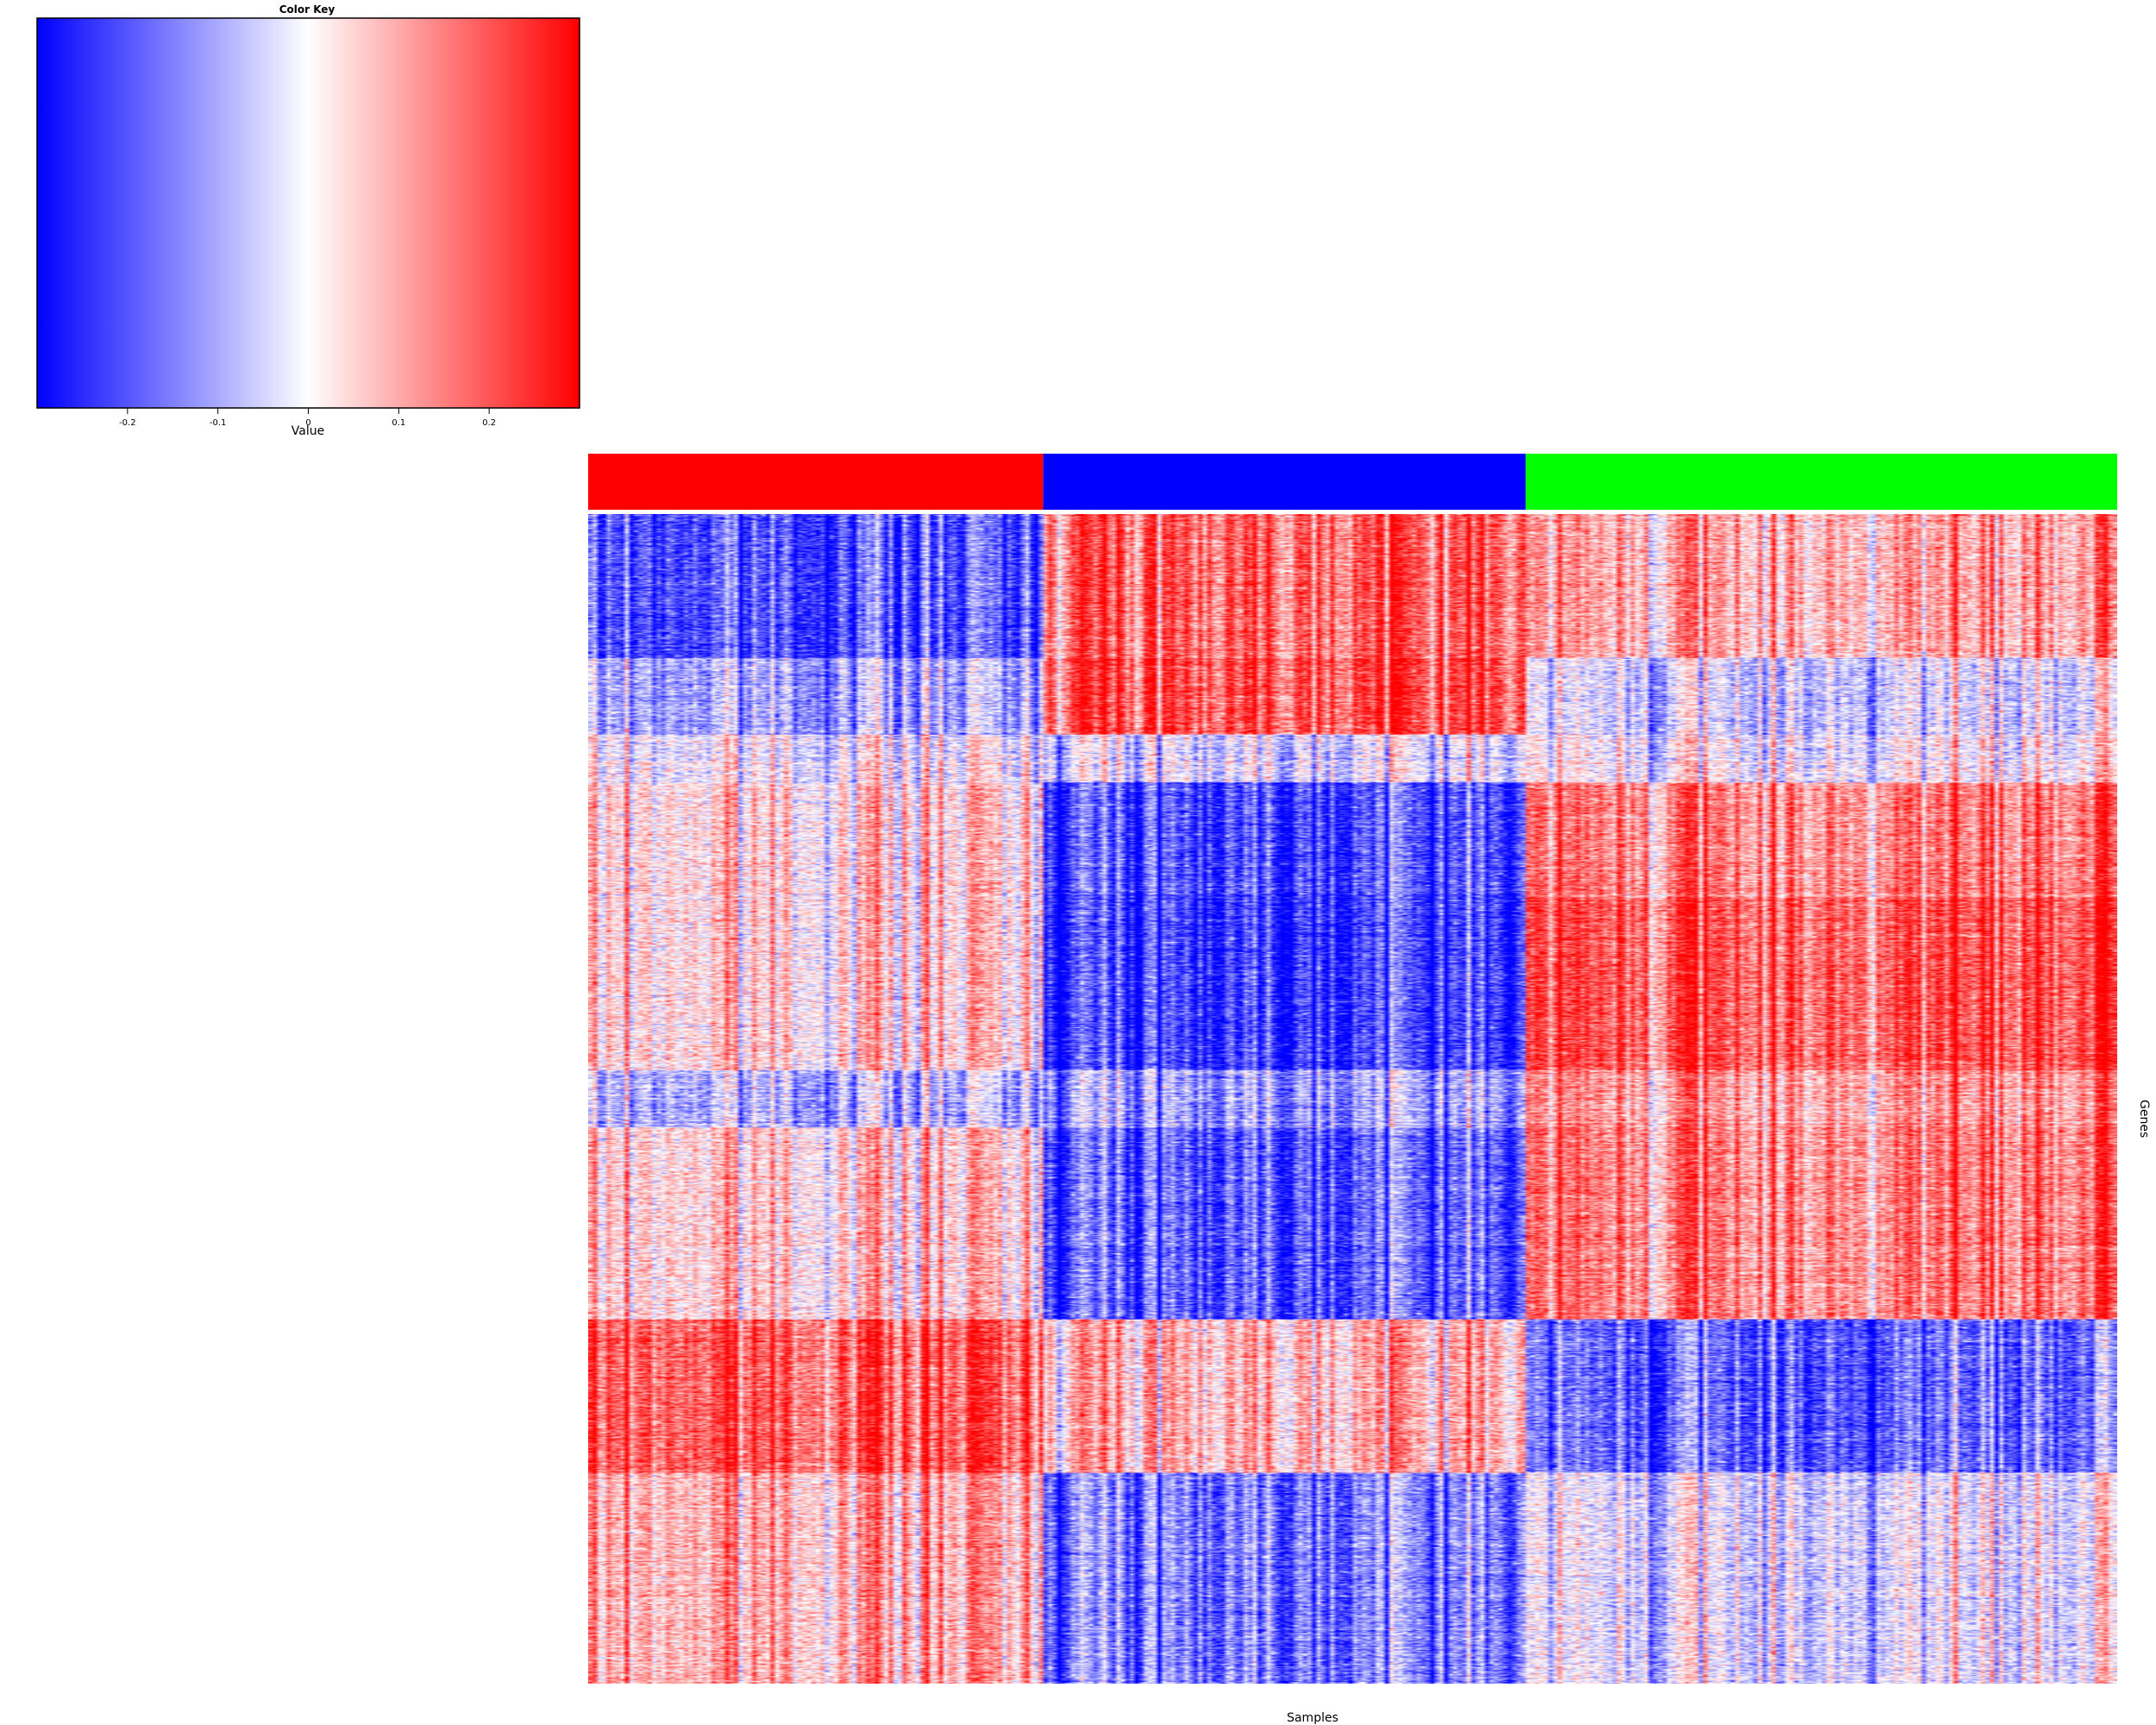  Describe the element at coordinates (127, 423) in the screenshot. I see `color-key-tick-label: -0.2` at that location.